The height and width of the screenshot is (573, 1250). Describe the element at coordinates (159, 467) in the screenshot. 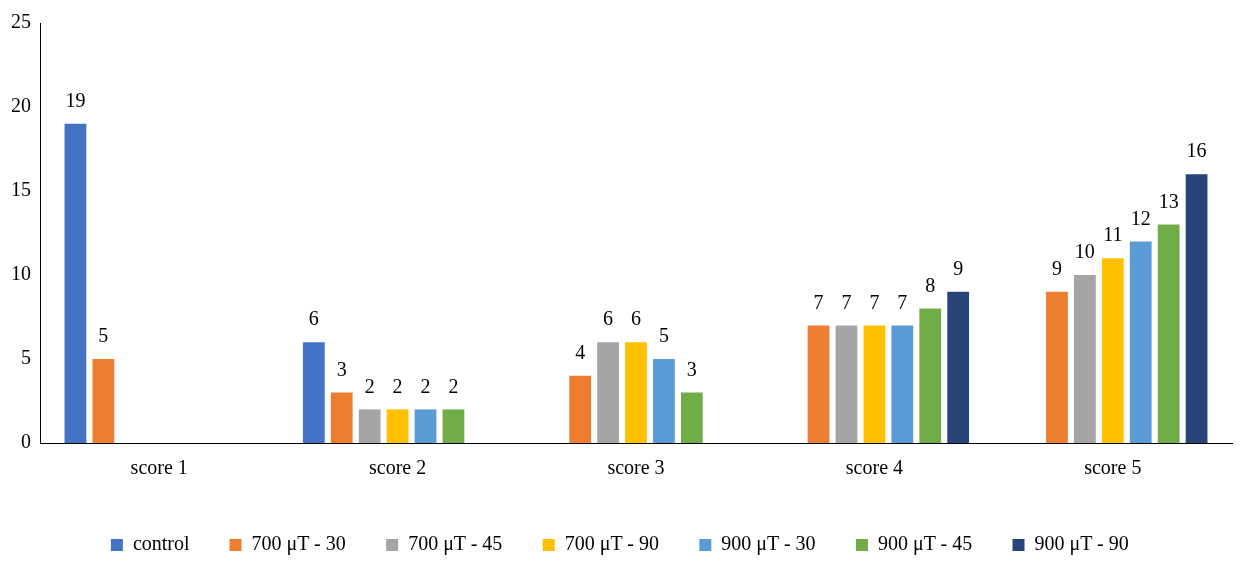

I see `x-tick-label: score 1` at that location.